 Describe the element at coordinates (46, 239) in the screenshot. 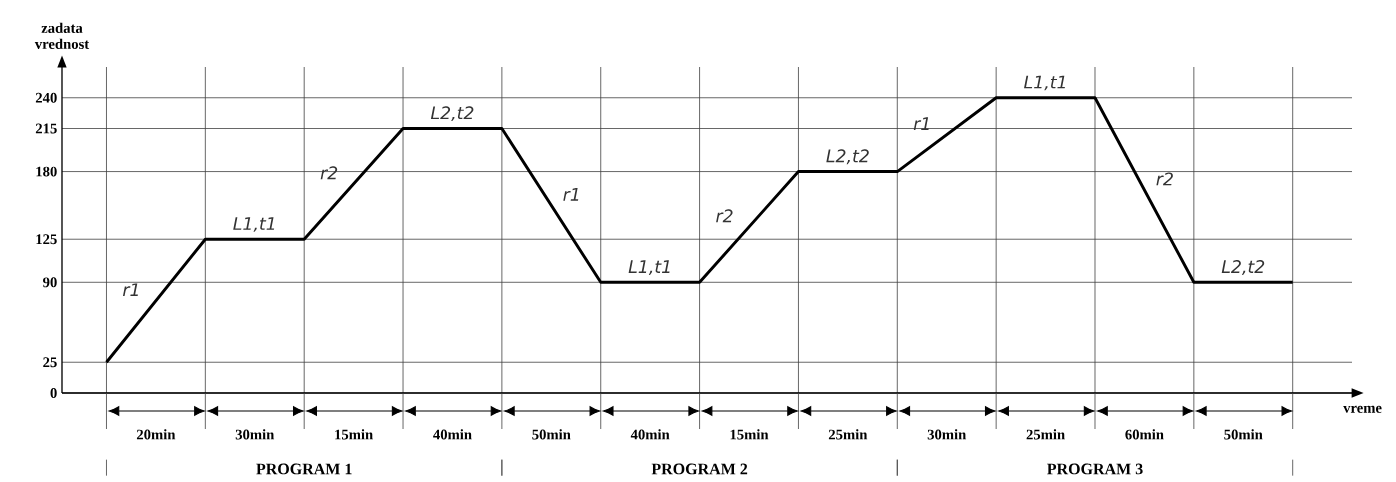

I see `y-tick-label: 125` at that location.